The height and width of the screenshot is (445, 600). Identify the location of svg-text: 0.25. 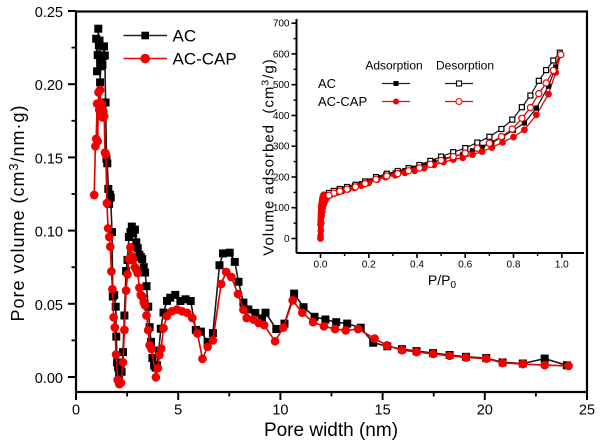
(49, 13).